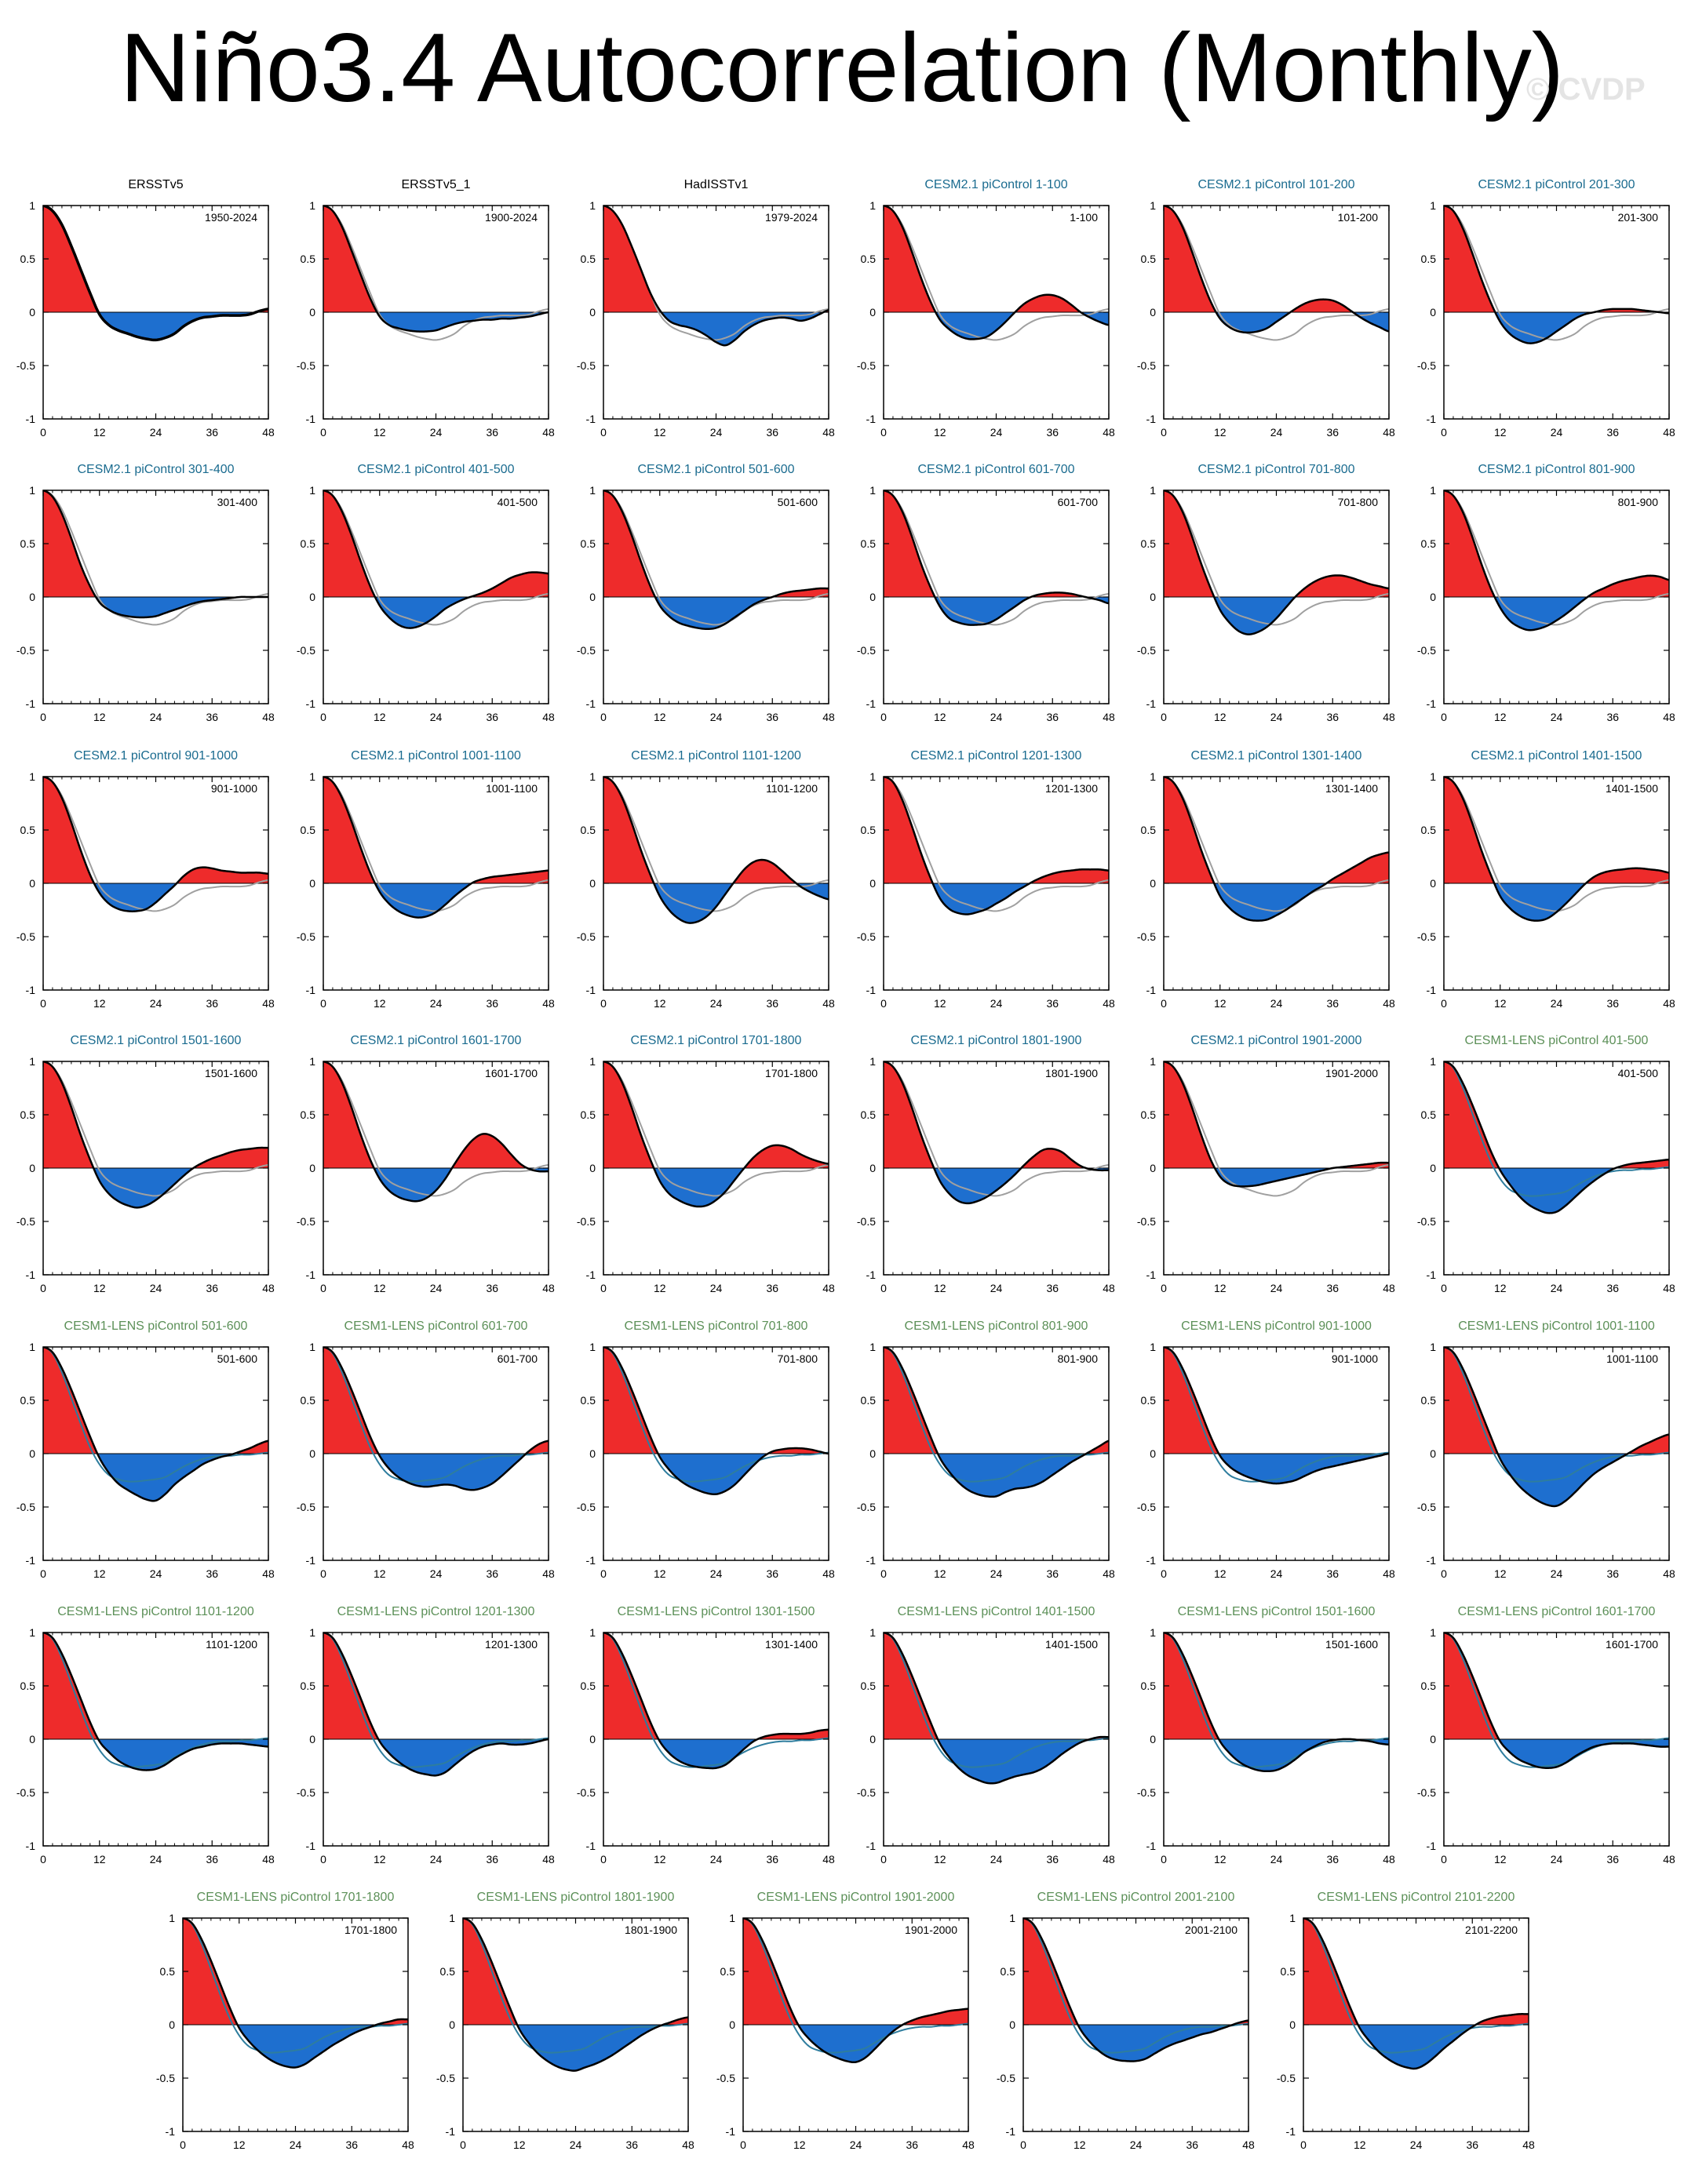  What do you see at coordinates (1084, 217) in the screenshot?
I see `period-label: 1-100` at bounding box center [1084, 217].